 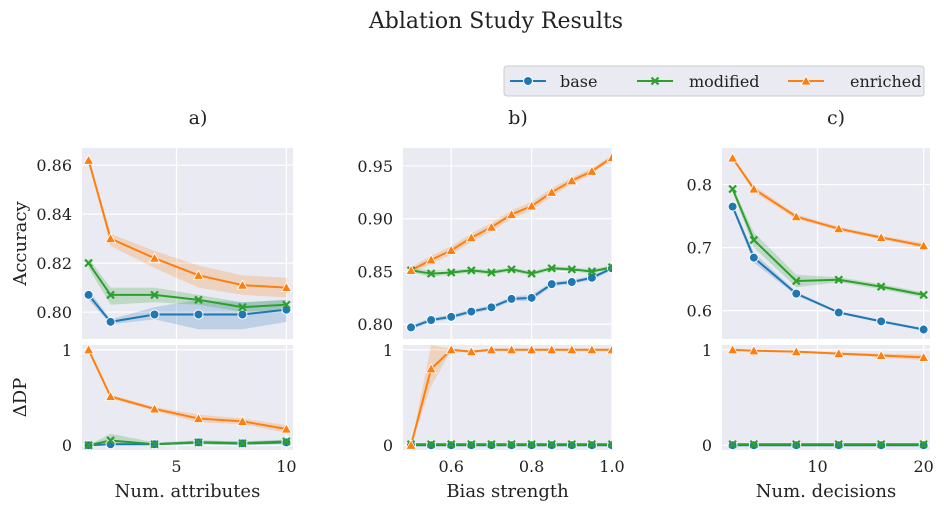 I want to click on legend-marker-shape-enriched, so click(x=806, y=80).